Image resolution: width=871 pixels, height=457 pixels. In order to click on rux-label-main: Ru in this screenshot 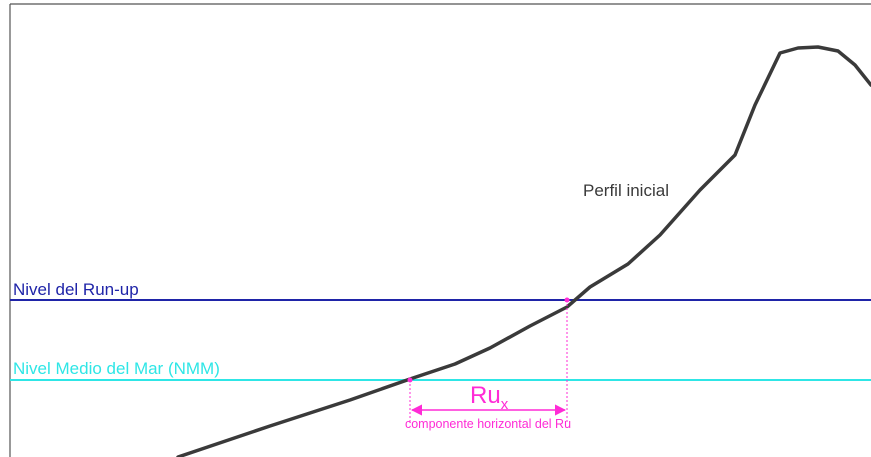, I will do `click(485, 395)`.